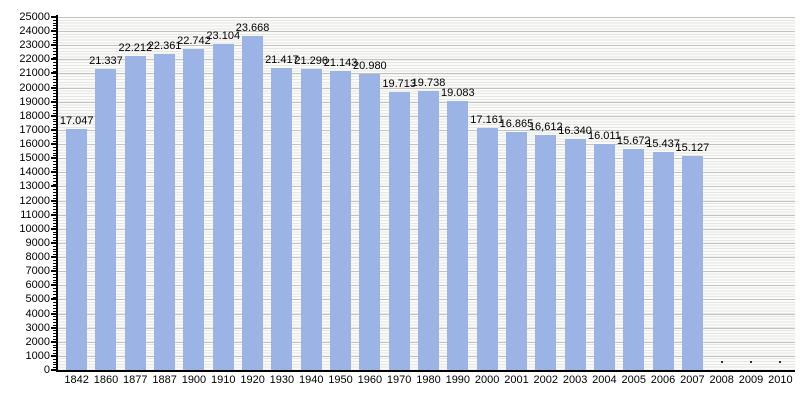 This screenshot has width=800, height=400. Describe the element at coordinates (575, 380) in the screenshot. I see `x-axis-label: 2003` at that location.